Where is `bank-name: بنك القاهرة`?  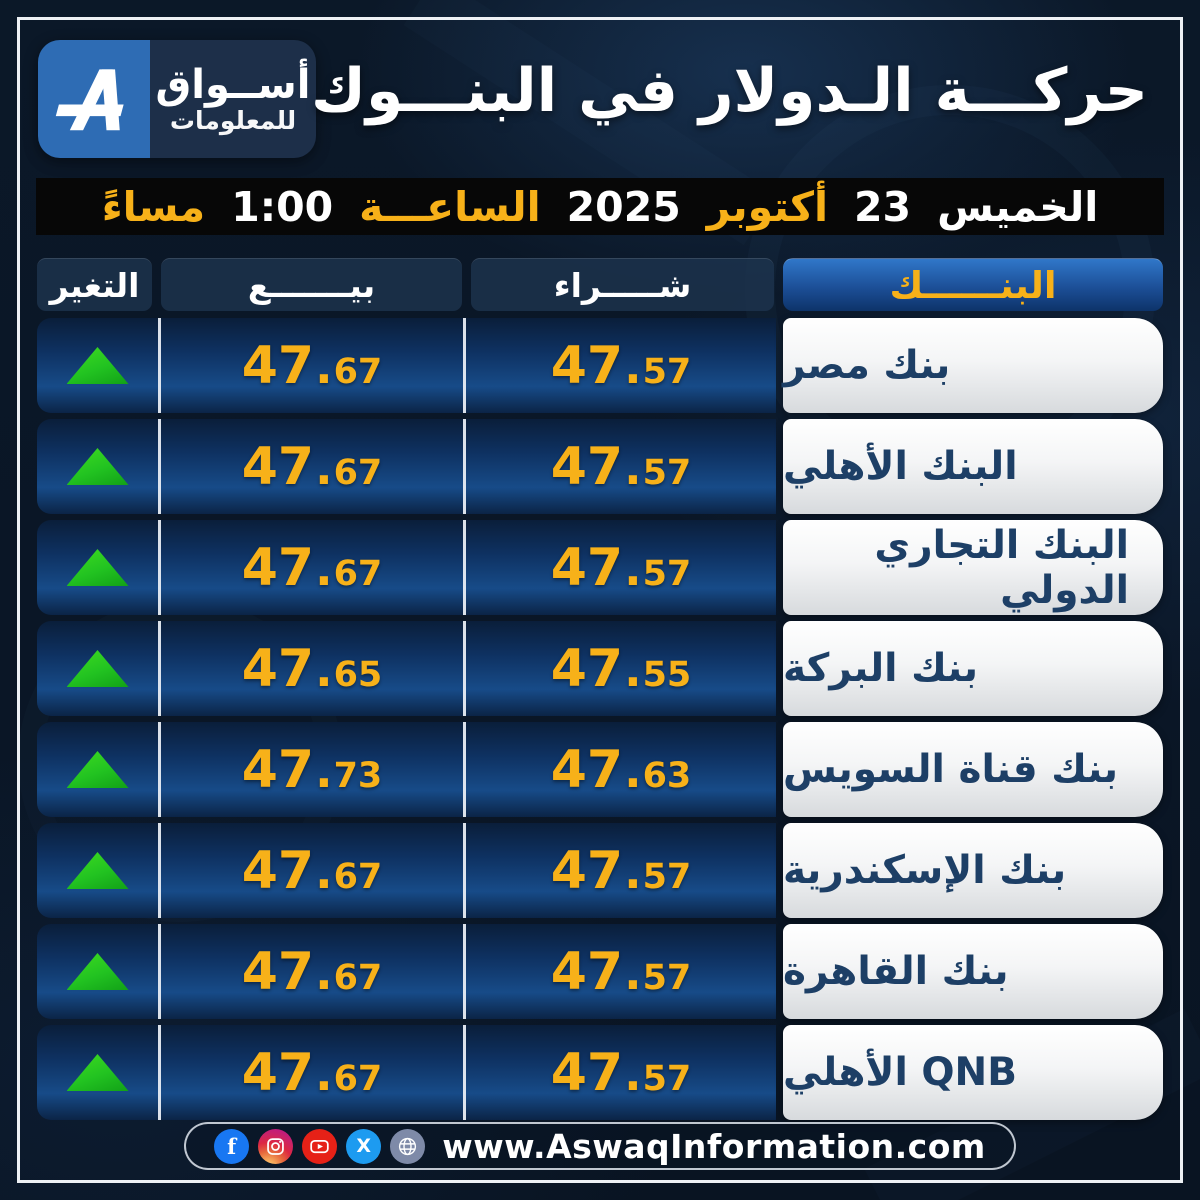 bank-name: بنك القاهرة is located at coordinates (896, 971).